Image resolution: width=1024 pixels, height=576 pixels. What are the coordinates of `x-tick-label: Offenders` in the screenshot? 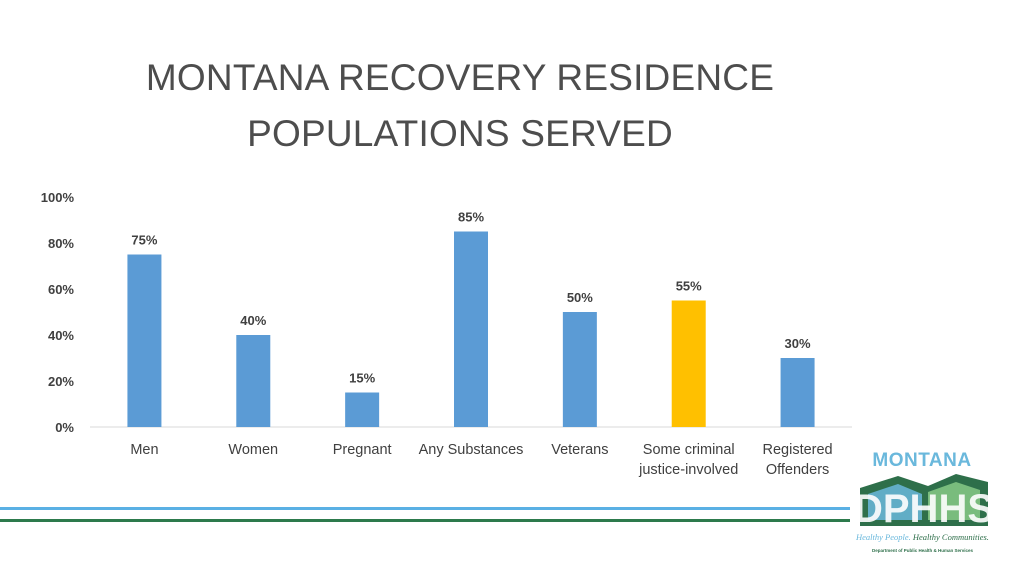 It's located at (797, 470).